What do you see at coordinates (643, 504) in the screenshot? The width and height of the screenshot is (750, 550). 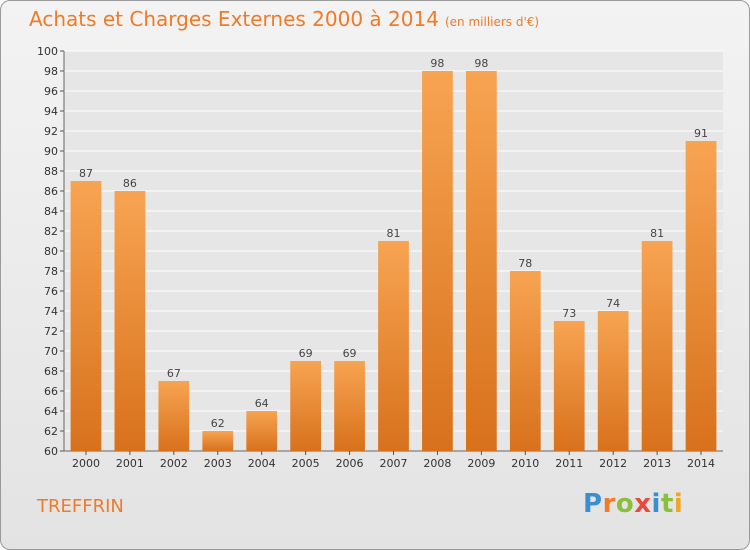 I see `logo-letter: x` at bounding box center [643, 504].